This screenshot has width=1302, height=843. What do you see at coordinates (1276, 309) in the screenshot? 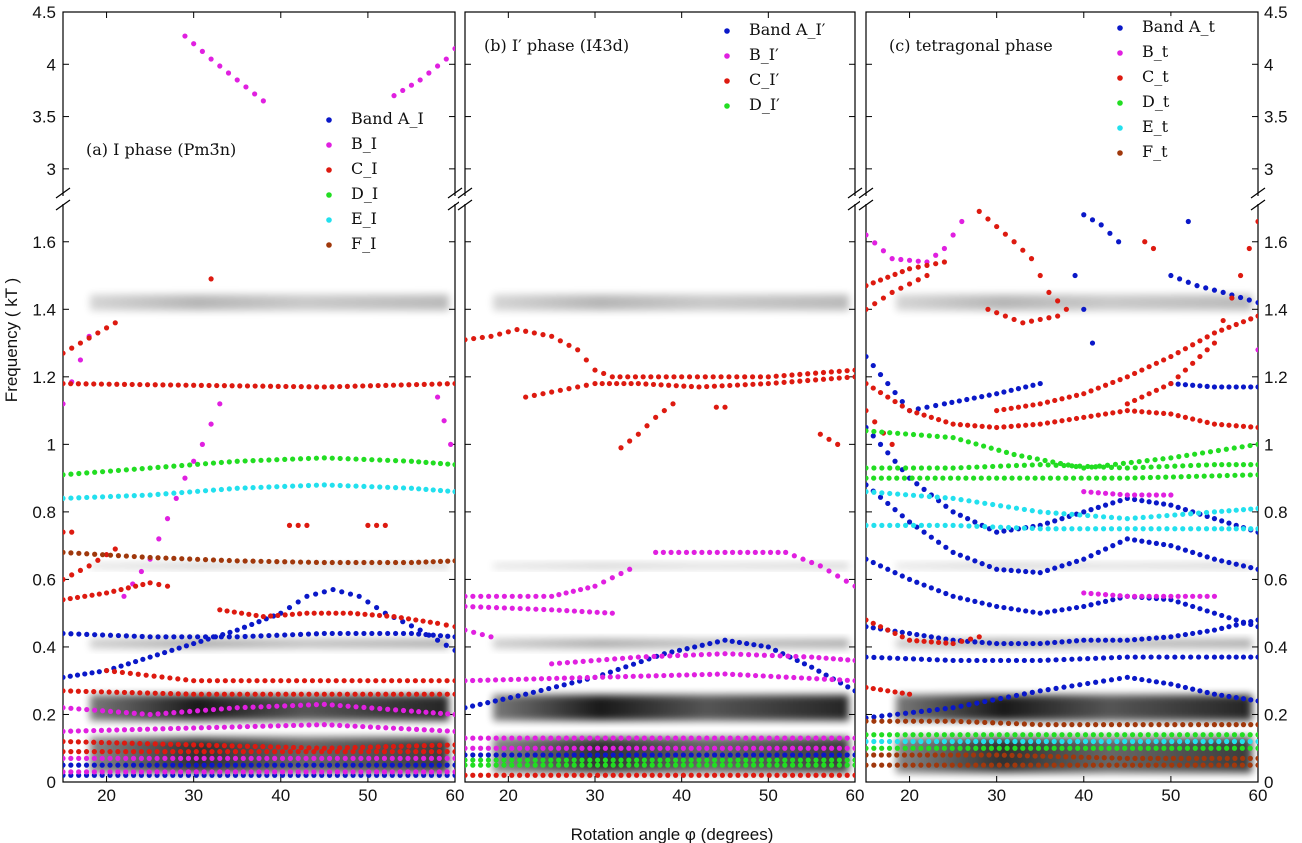
I see `y-tick-label: 1.4` at bounding box center [1276, 309].